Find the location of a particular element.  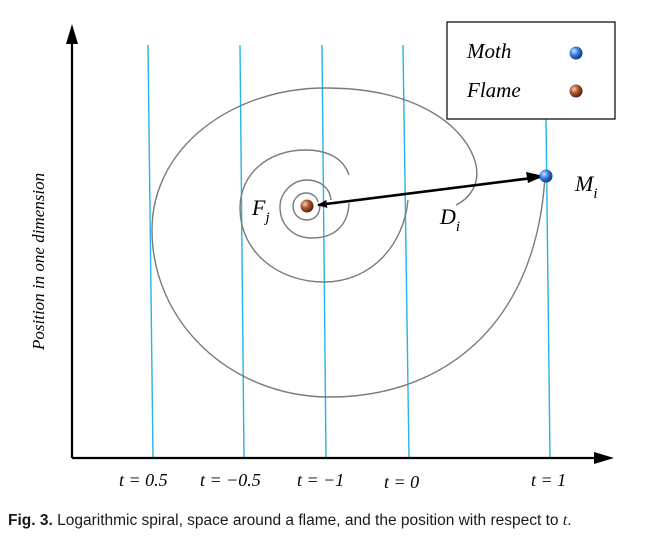

legend: Moth Flame is located at coordinates (531, 70).